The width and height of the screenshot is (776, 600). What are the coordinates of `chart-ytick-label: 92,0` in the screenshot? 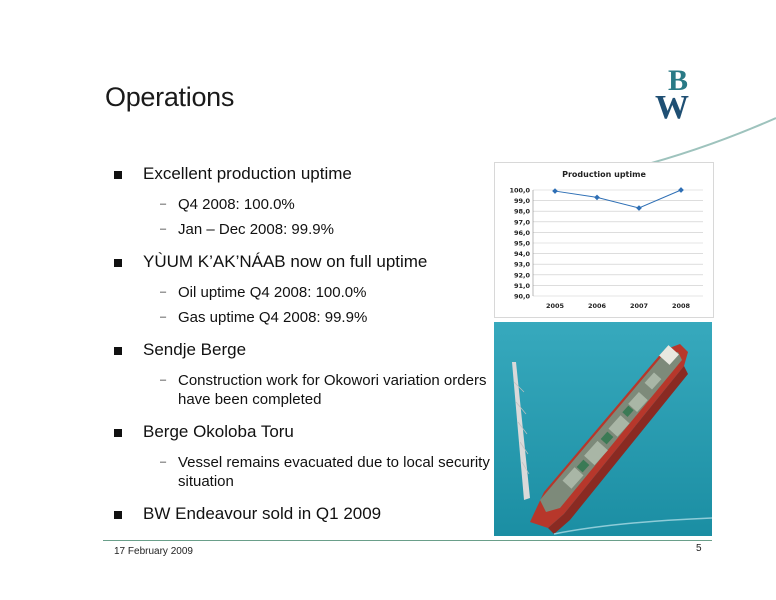 It's located at (522, 275).